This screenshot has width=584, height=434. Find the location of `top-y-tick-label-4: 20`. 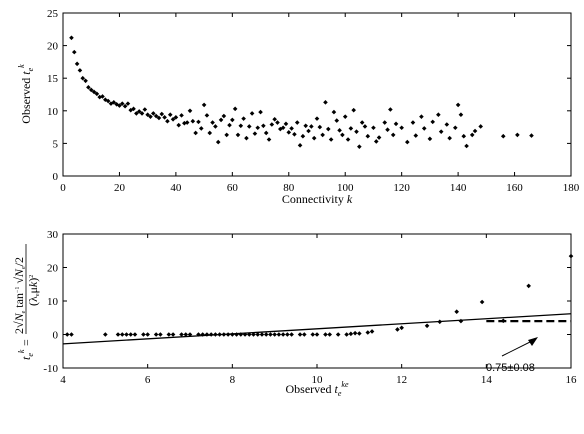

top-y-tick-label-4: 20 is located at coordinates (53, 47).